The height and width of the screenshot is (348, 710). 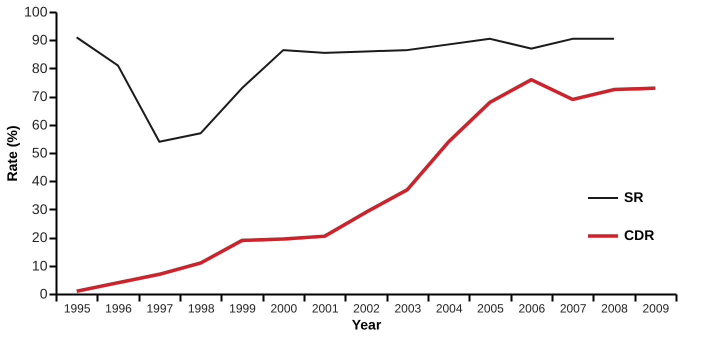 What do you see at coordinates (639, 235) in the screenshot?
I see `legend-label: CDR` at bounding box center [639, 235].